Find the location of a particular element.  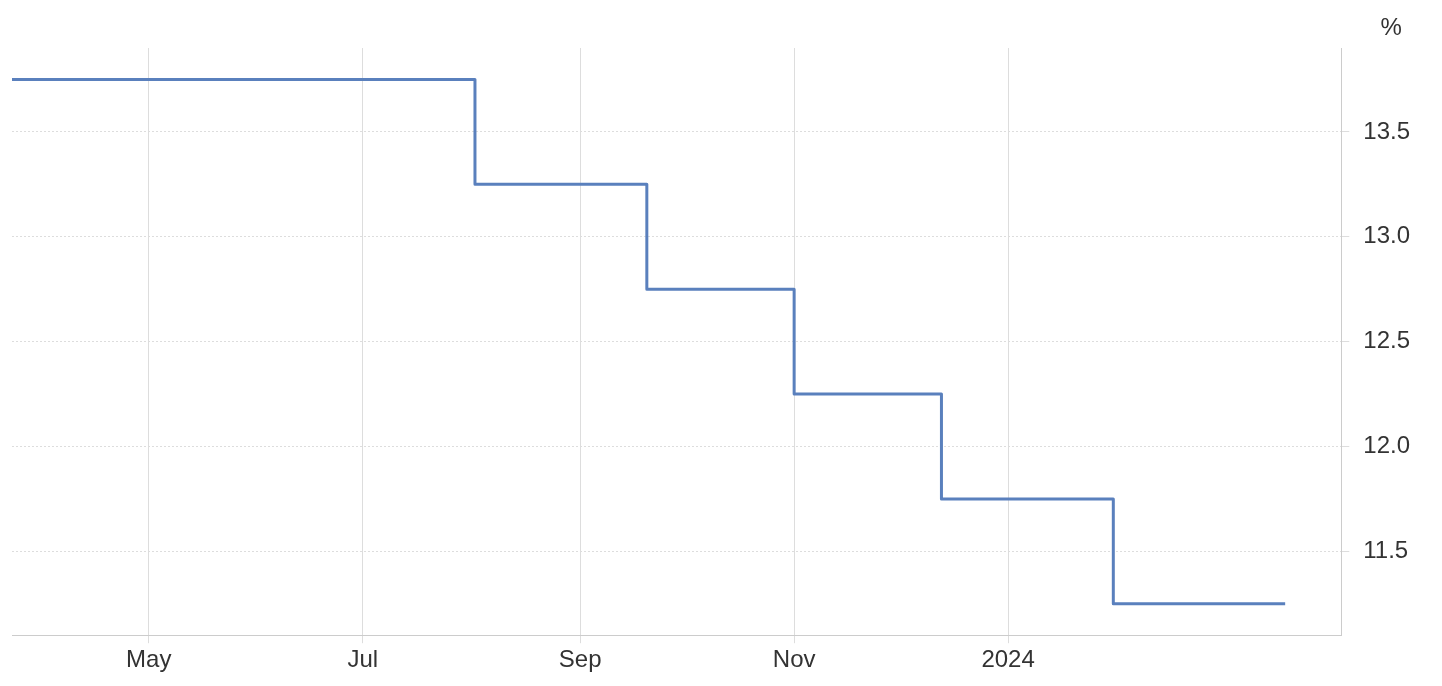

y-tick-label: 12.5 is located at coordinates (1387, 340).